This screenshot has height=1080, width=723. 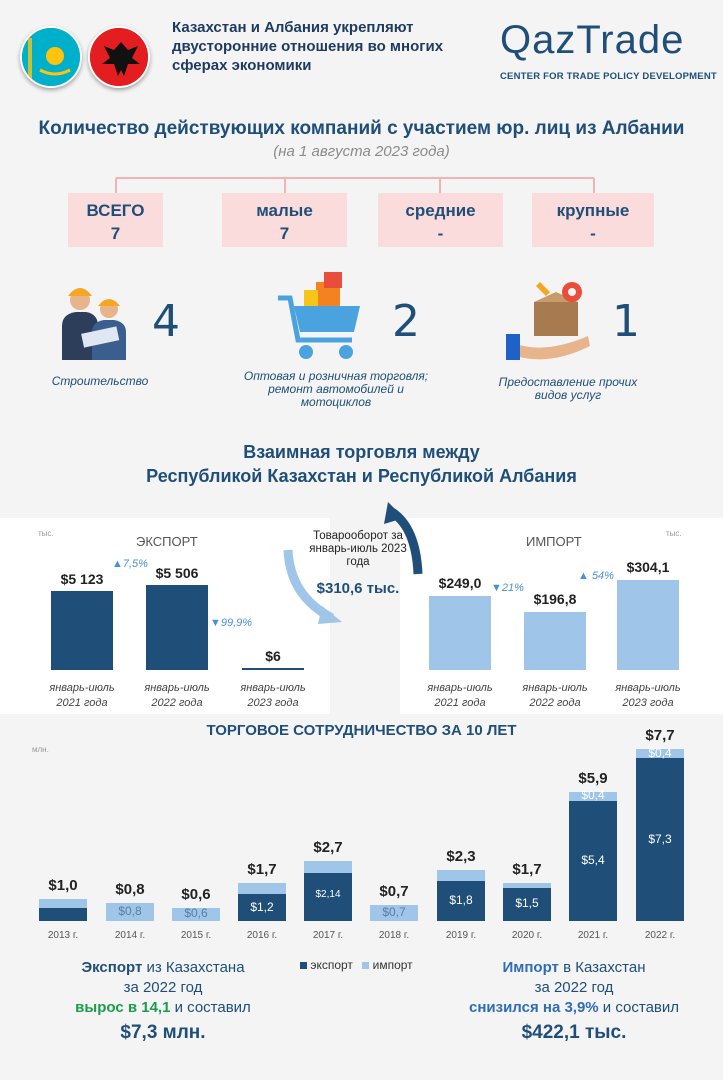 I want to click on companies-subtitle: (на 1 августа 2023 года), so click(x=361, y=151).